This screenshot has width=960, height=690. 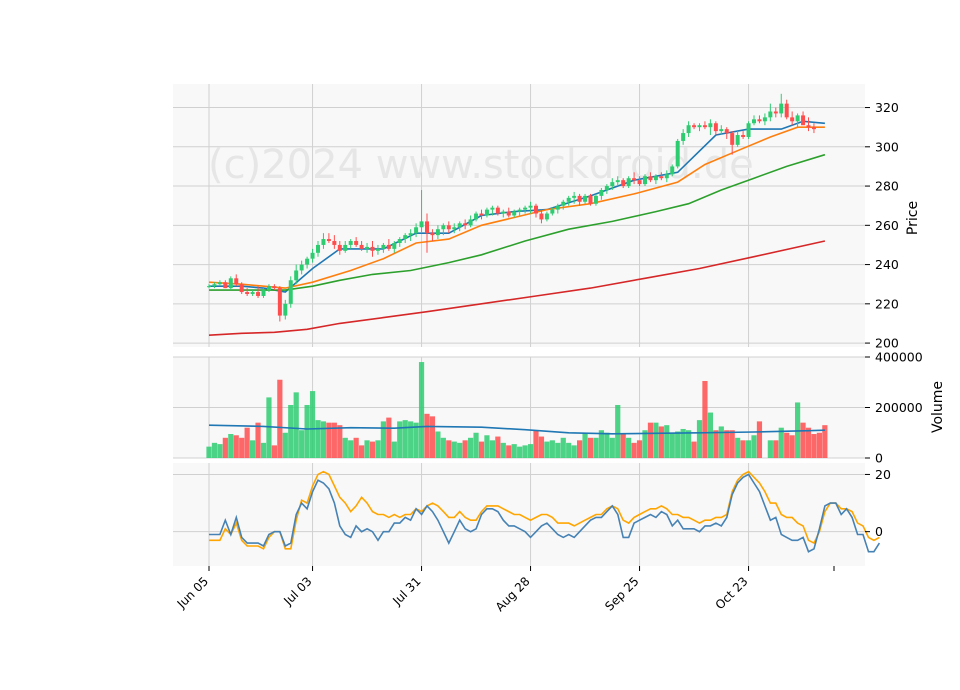 What do you see at coordinates (504, 590) in the screenshot?
I see `date-axis: Jun 05 Jul 03 Jul 31 Aug 28 Sep 25 Oct 23` at bounding box center [504, 590].